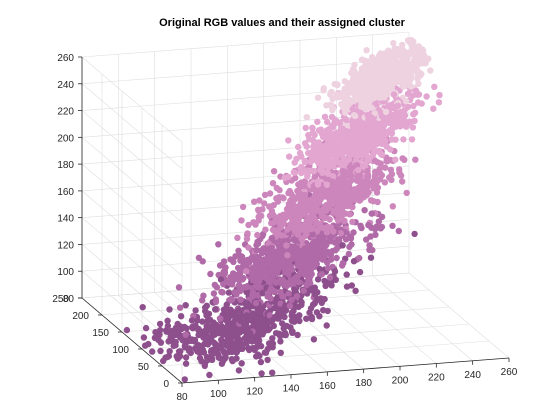 Image resolution: width=560 pixels, height=420 pixels. Describe the element at coordinates (182, 397) in the screenshot. I see `x-tick-label: 80` at that location.